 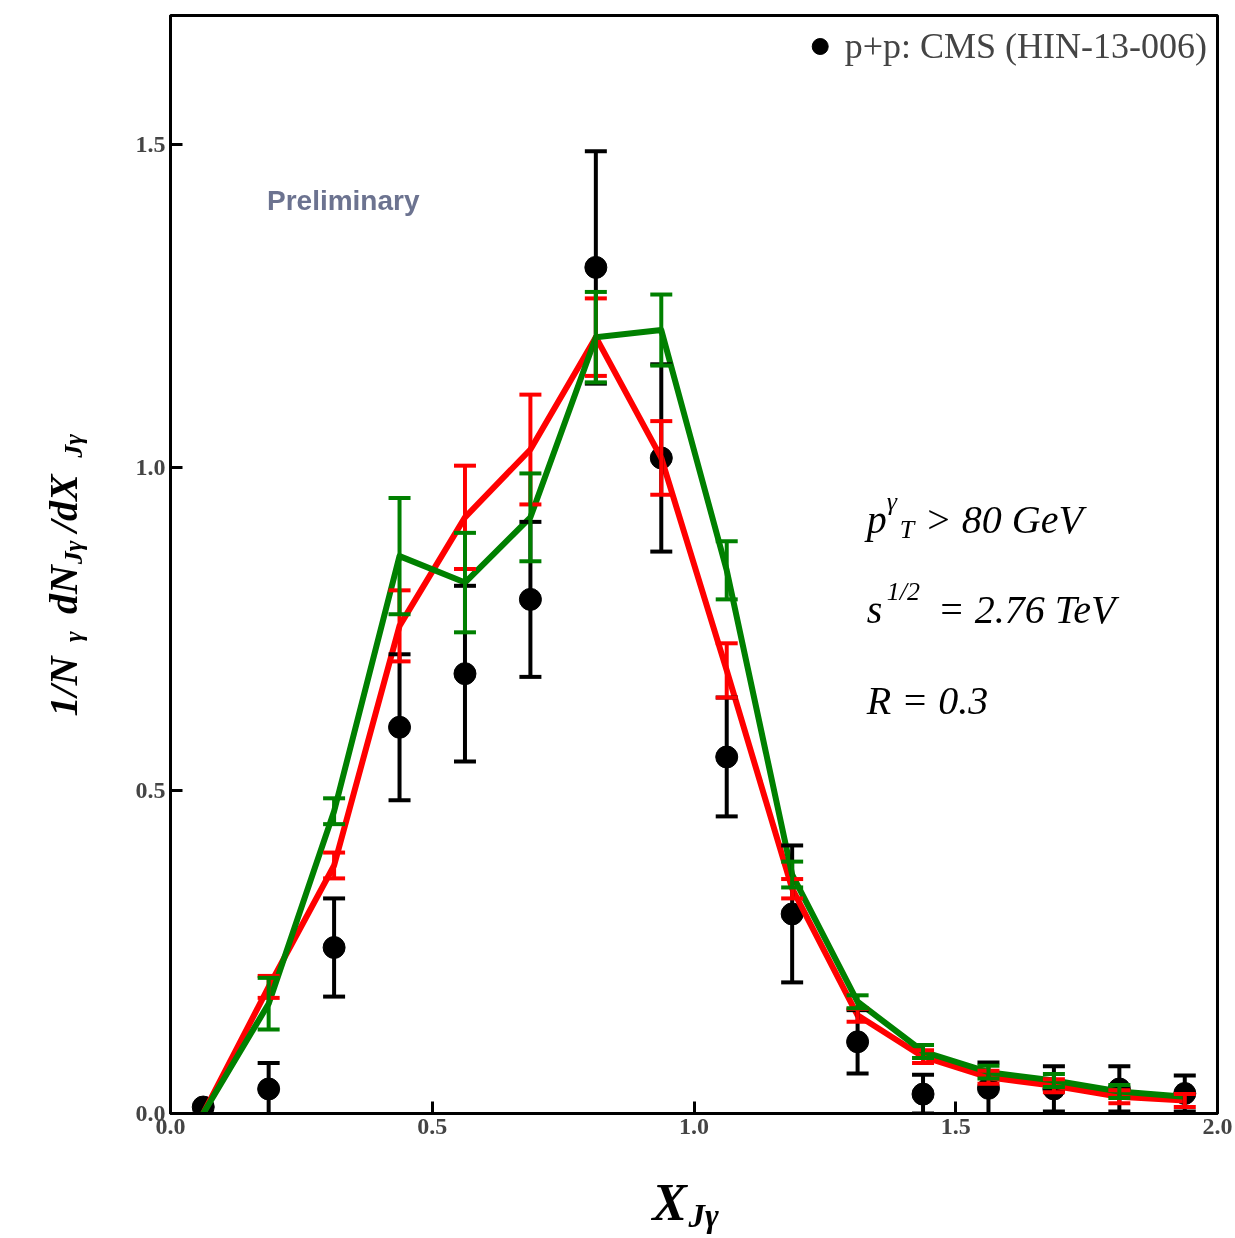 What do you see at coordinates (1025, 46) in the screenshot?
I see `legend-label: p+p: CMS (HIN-13-006)` at bounding box center [1025, 46].